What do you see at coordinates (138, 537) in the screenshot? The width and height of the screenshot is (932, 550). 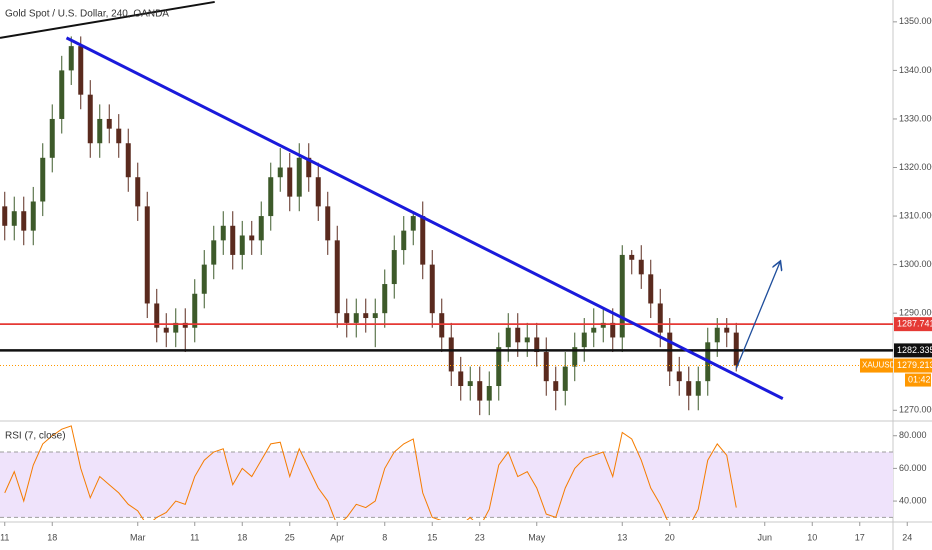 I see `x-tick-label: Mar` at bounding box center [138, 537].